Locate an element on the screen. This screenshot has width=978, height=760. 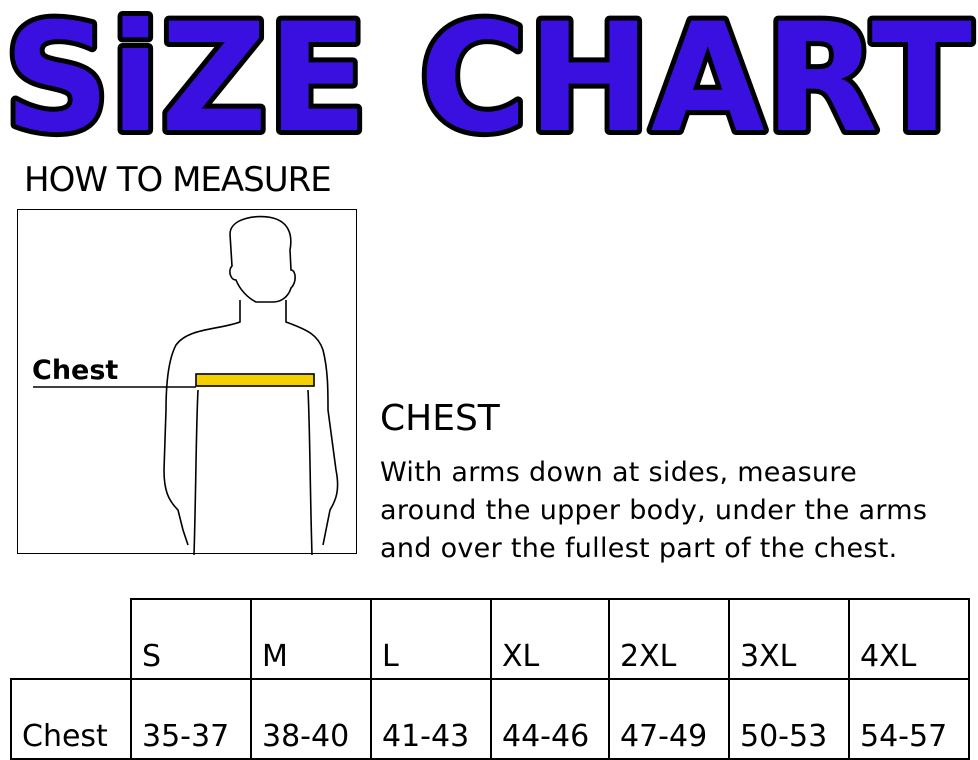
chest-value: 54-57 is located at coordinates (909, 719).